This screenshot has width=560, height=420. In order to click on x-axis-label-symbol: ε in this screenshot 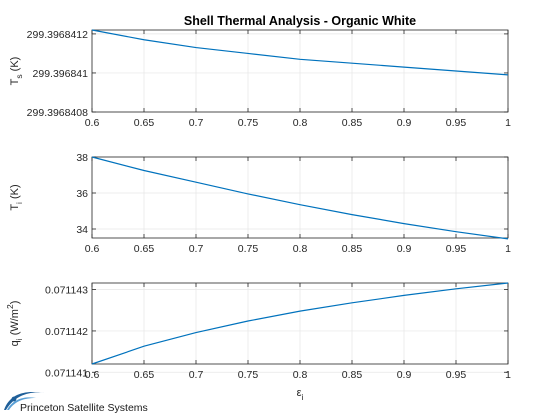, I will do `click(299, 393)`.